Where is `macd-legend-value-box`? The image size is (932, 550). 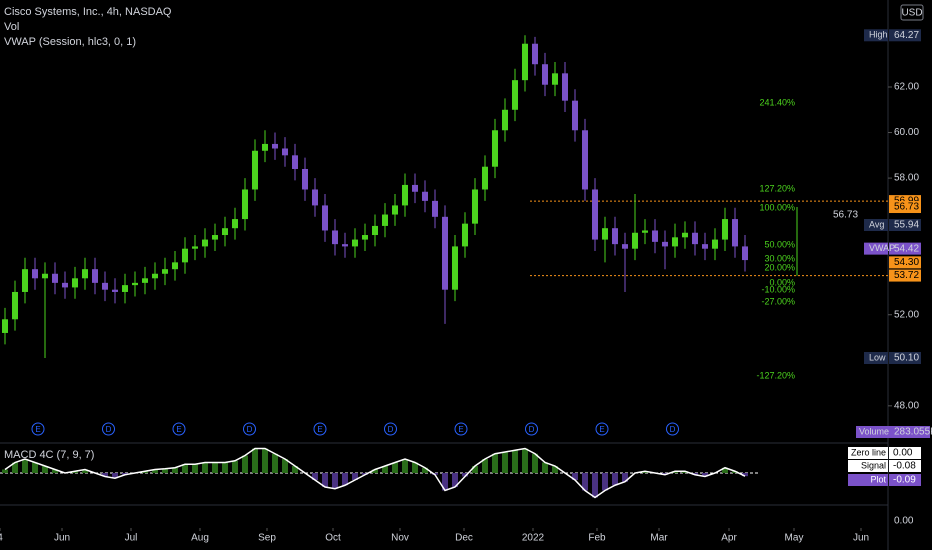 macd-legend-value-box is located at coordinates (905, 453).